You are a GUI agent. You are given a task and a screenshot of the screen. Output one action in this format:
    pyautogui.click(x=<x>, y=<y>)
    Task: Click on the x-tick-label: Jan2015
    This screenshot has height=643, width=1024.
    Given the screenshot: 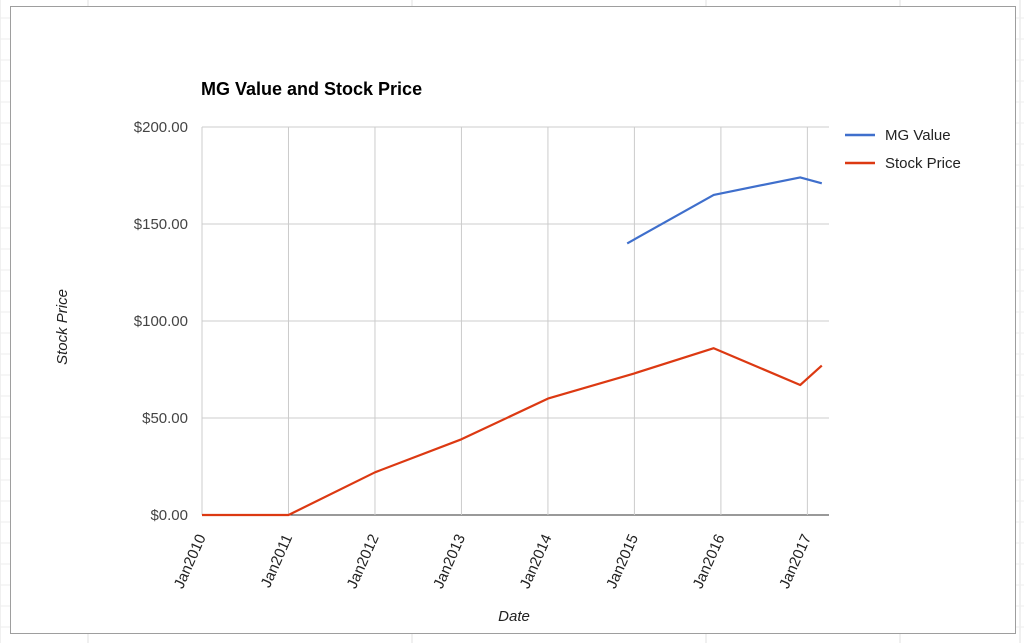 What is the action you would take?
    pyautogui.click(x=622, y=562)
    